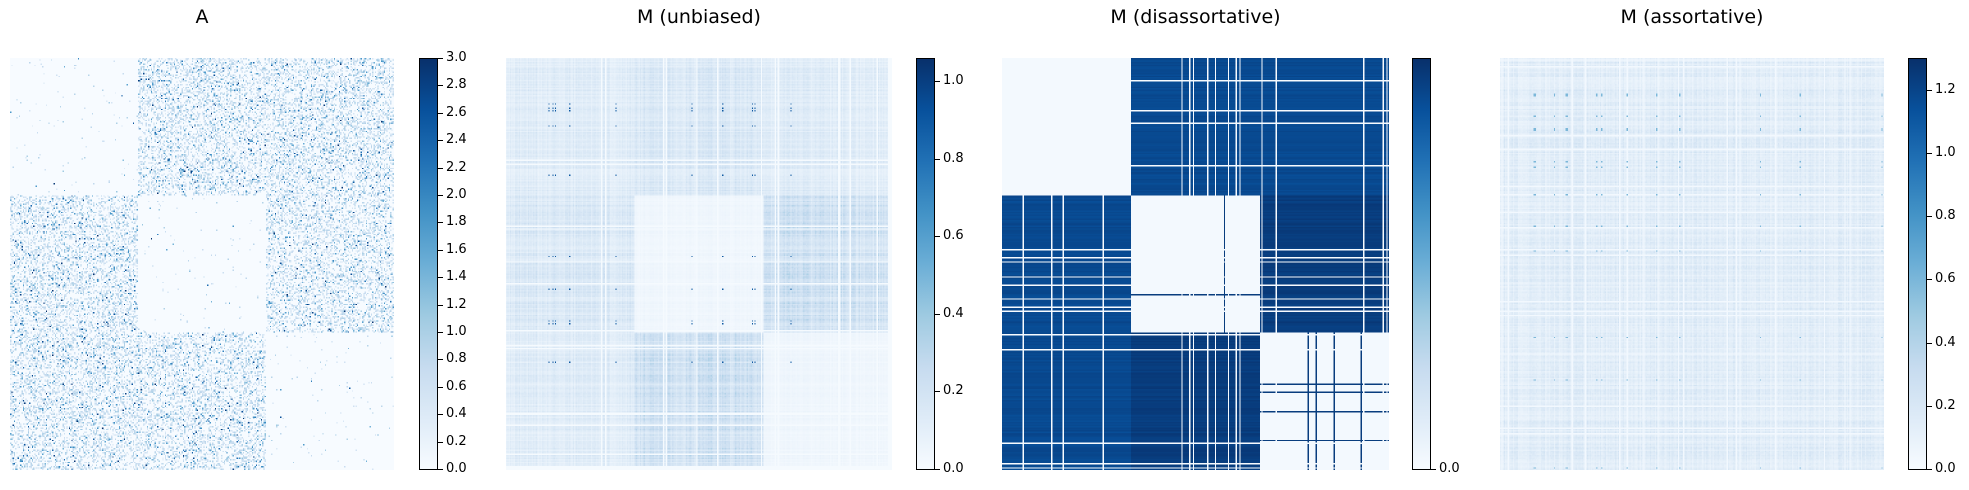  Describe the element at coordinates (456, 277) in the screenshot. I see `colorbar-tick-label: 1.4` at that location.